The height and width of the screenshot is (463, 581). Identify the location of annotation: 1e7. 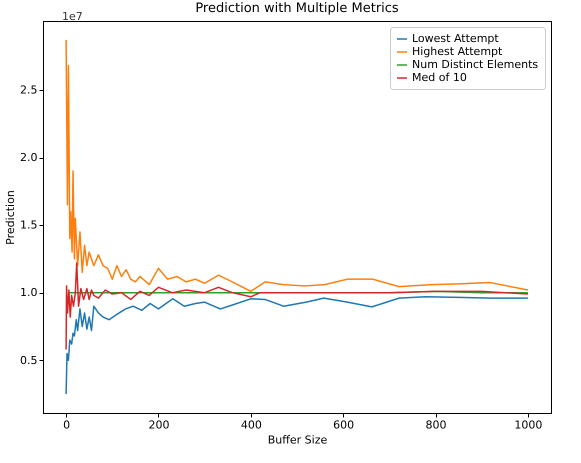
(72, 16).